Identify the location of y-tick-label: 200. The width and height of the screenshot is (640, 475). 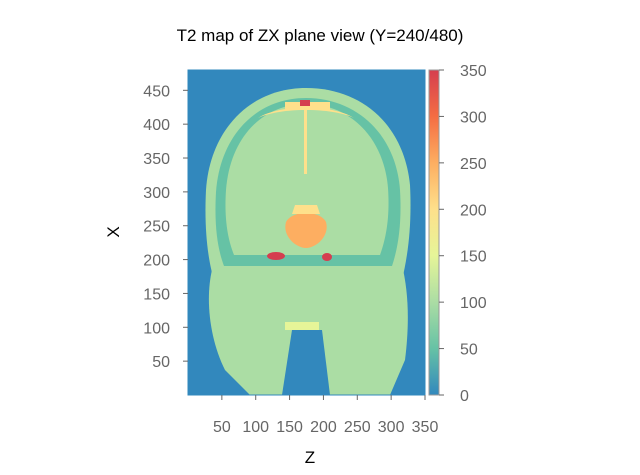
(156, 261).